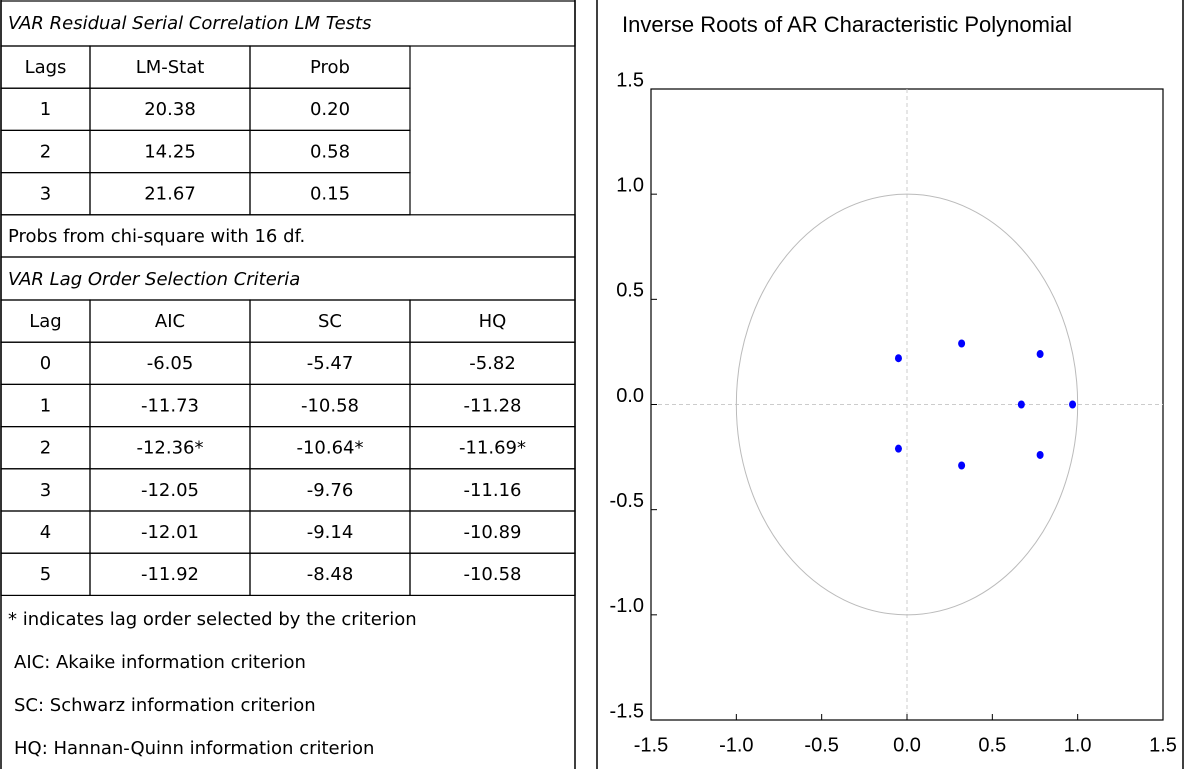  What do you see at coordinates (492, 363) in the screenshot?
I see `table-cell-text: -5.82` at bounding box center [492, 363].